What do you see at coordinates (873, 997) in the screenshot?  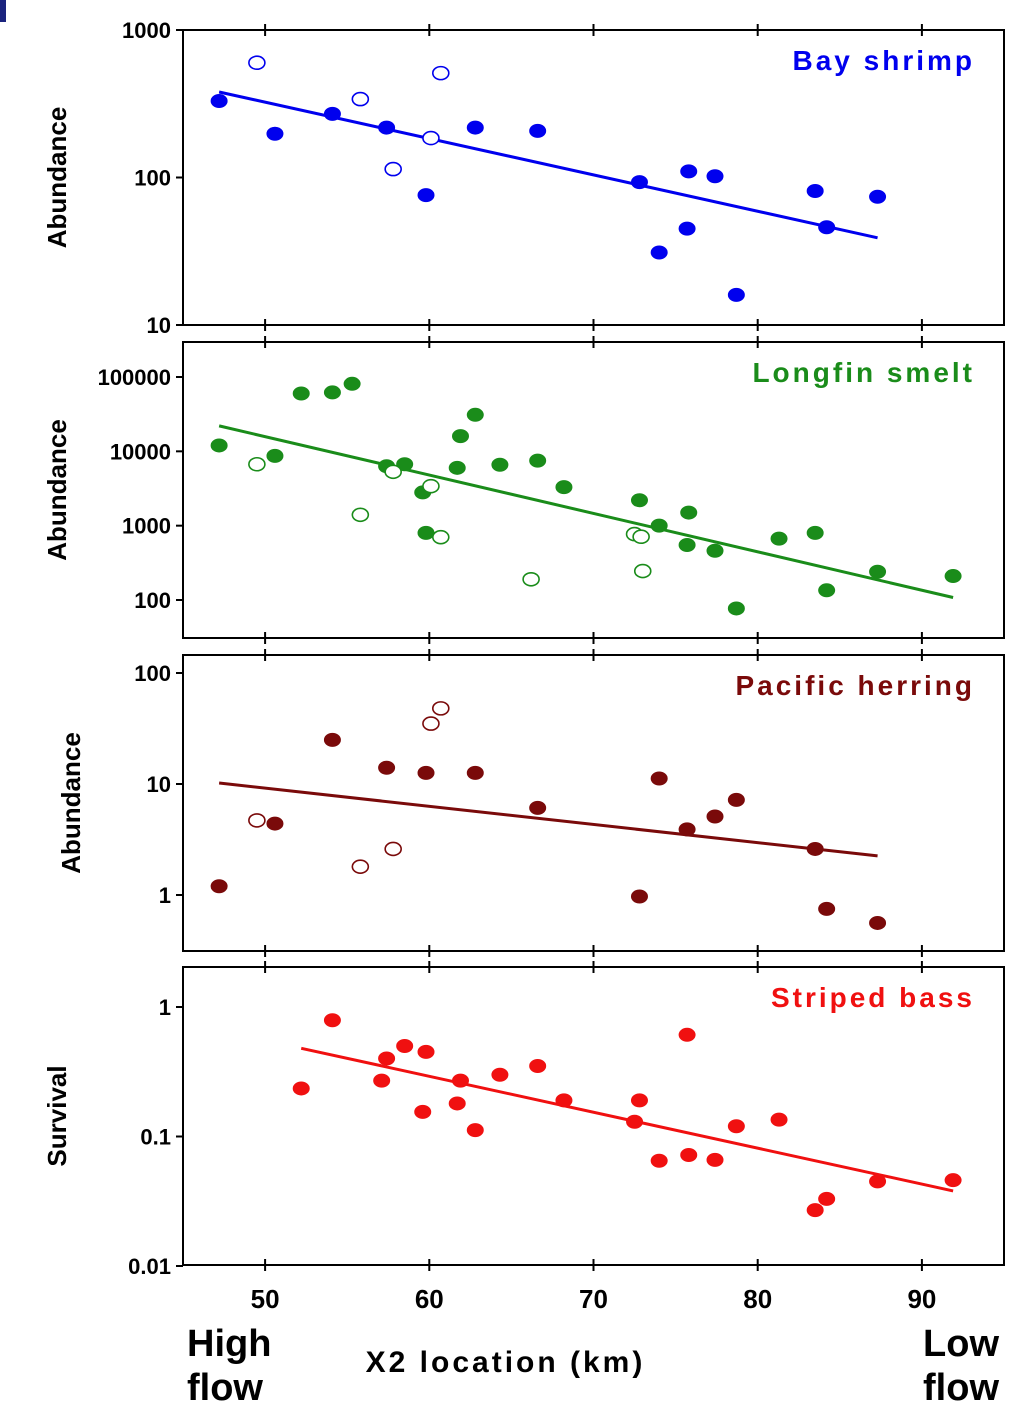 I see `striped-bass-title: Striped bass` at bounding box center [873, 997].